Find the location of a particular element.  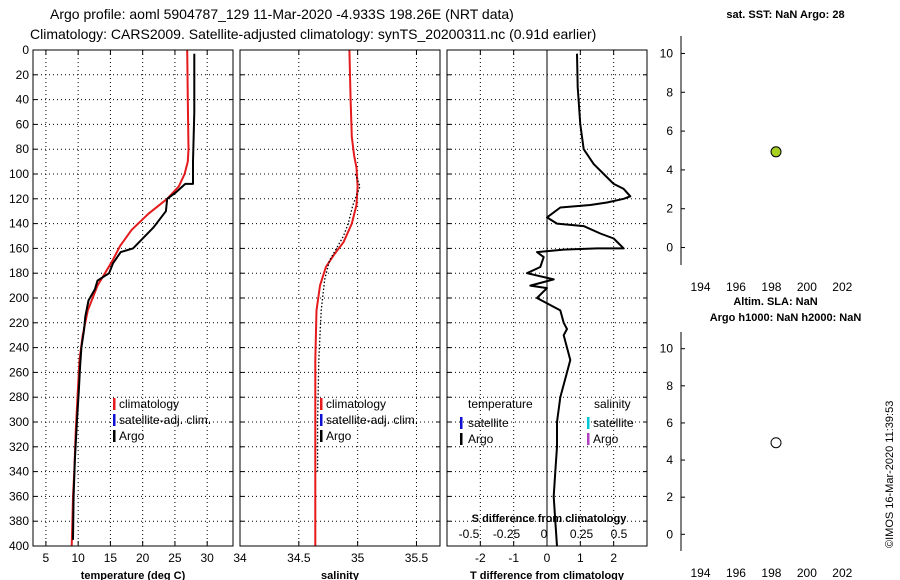

x-tick-label: 35 is located at coordinates (358, 558).